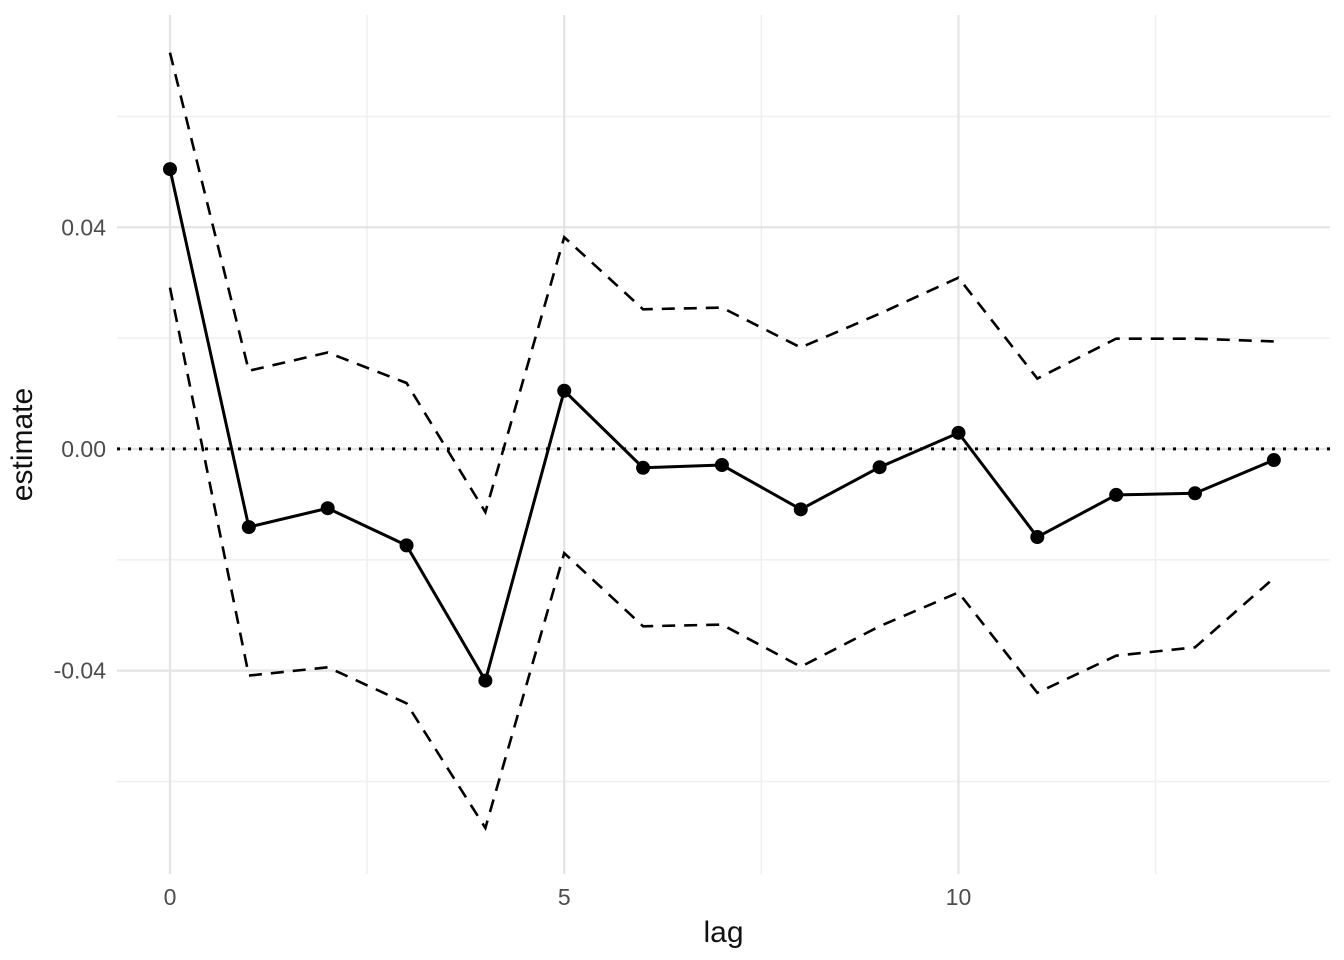  I want to click on y-tick-label: 0.00, so click(83, 449).